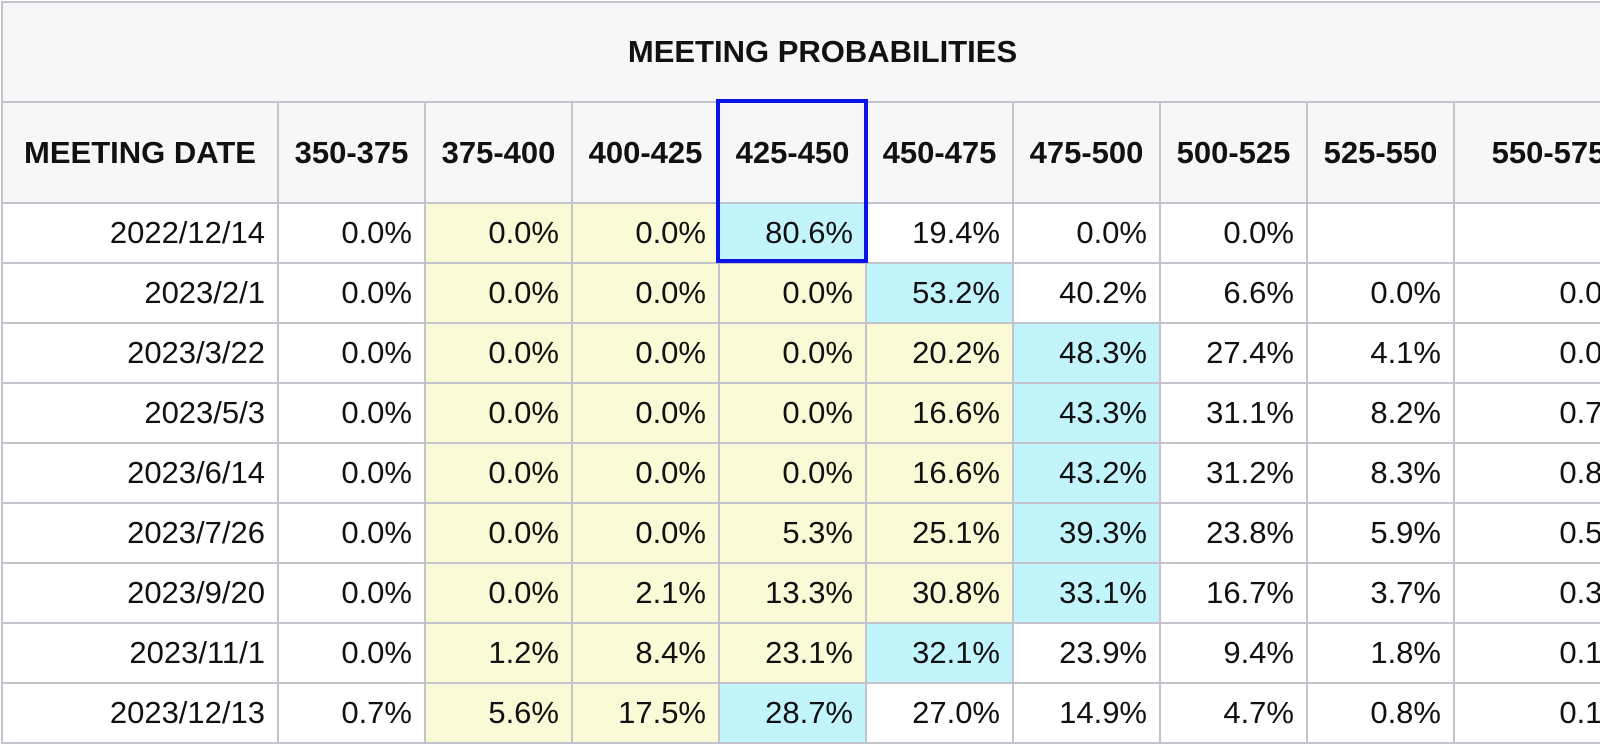 This screenshot has height=744, width=1600. I want to click on probability-cell: 9.4%, so click(1233, 653).